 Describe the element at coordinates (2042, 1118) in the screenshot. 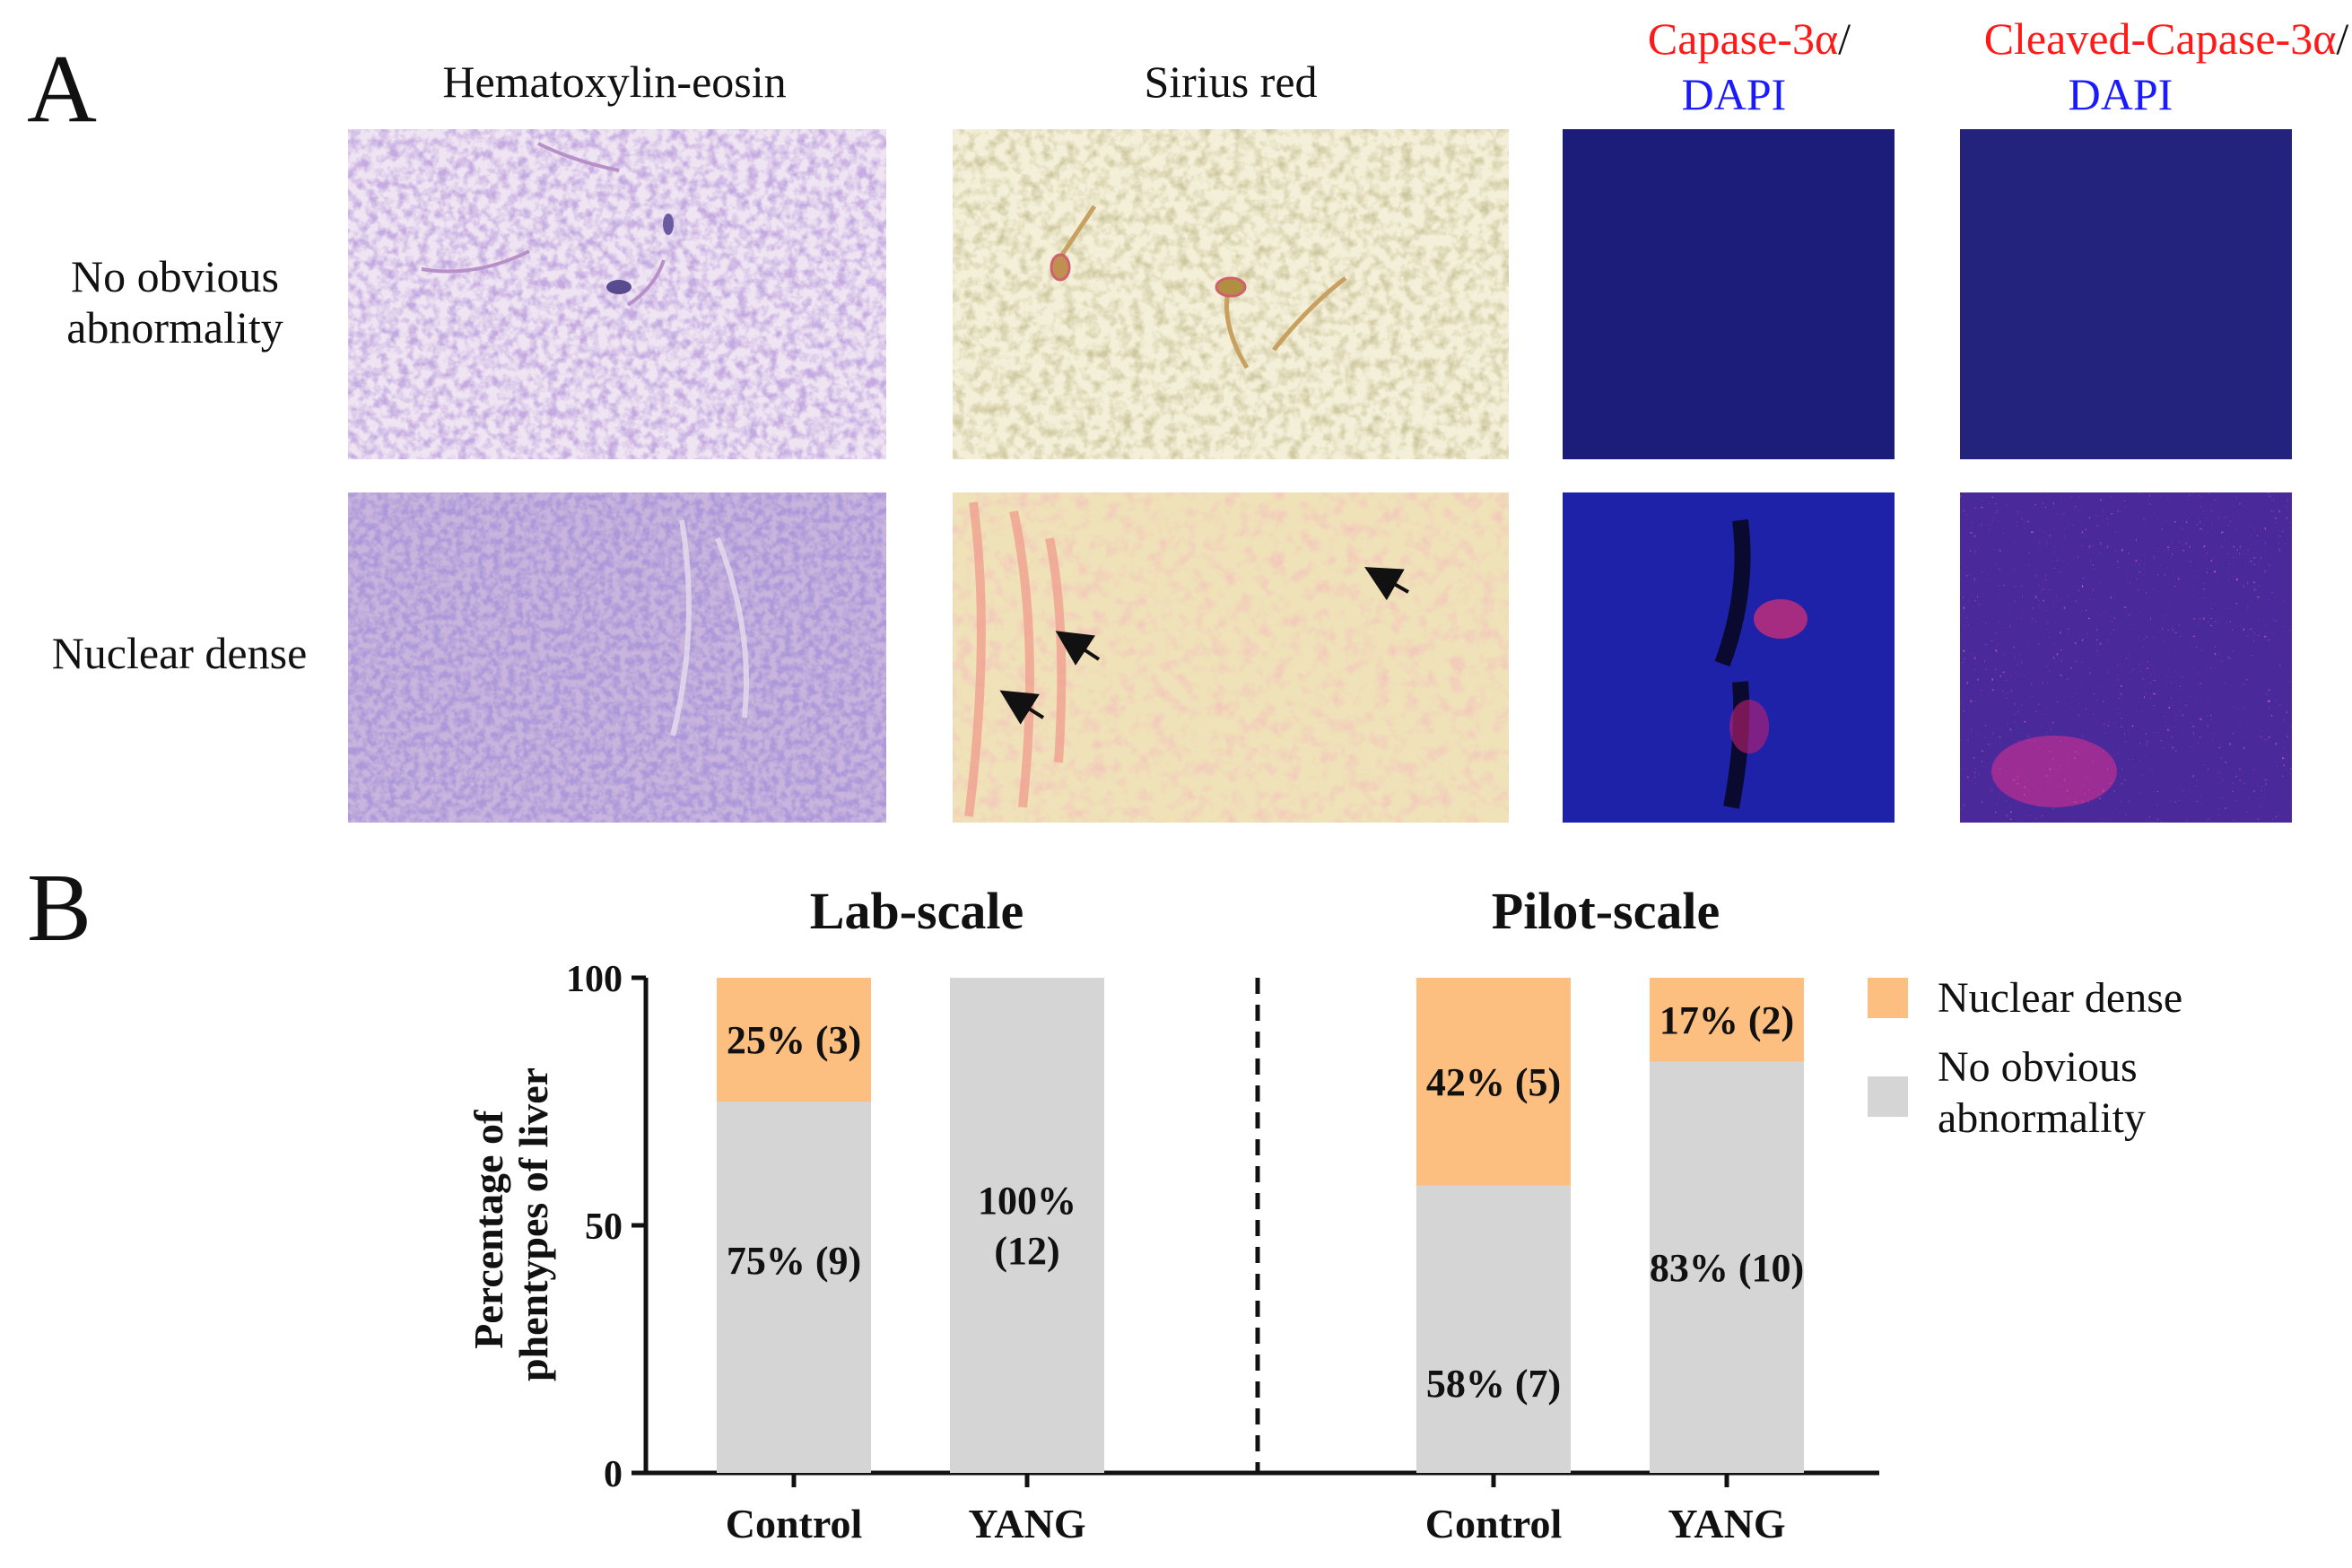

I see `legend-label-no-obvious-line2: abnormality` at that location.